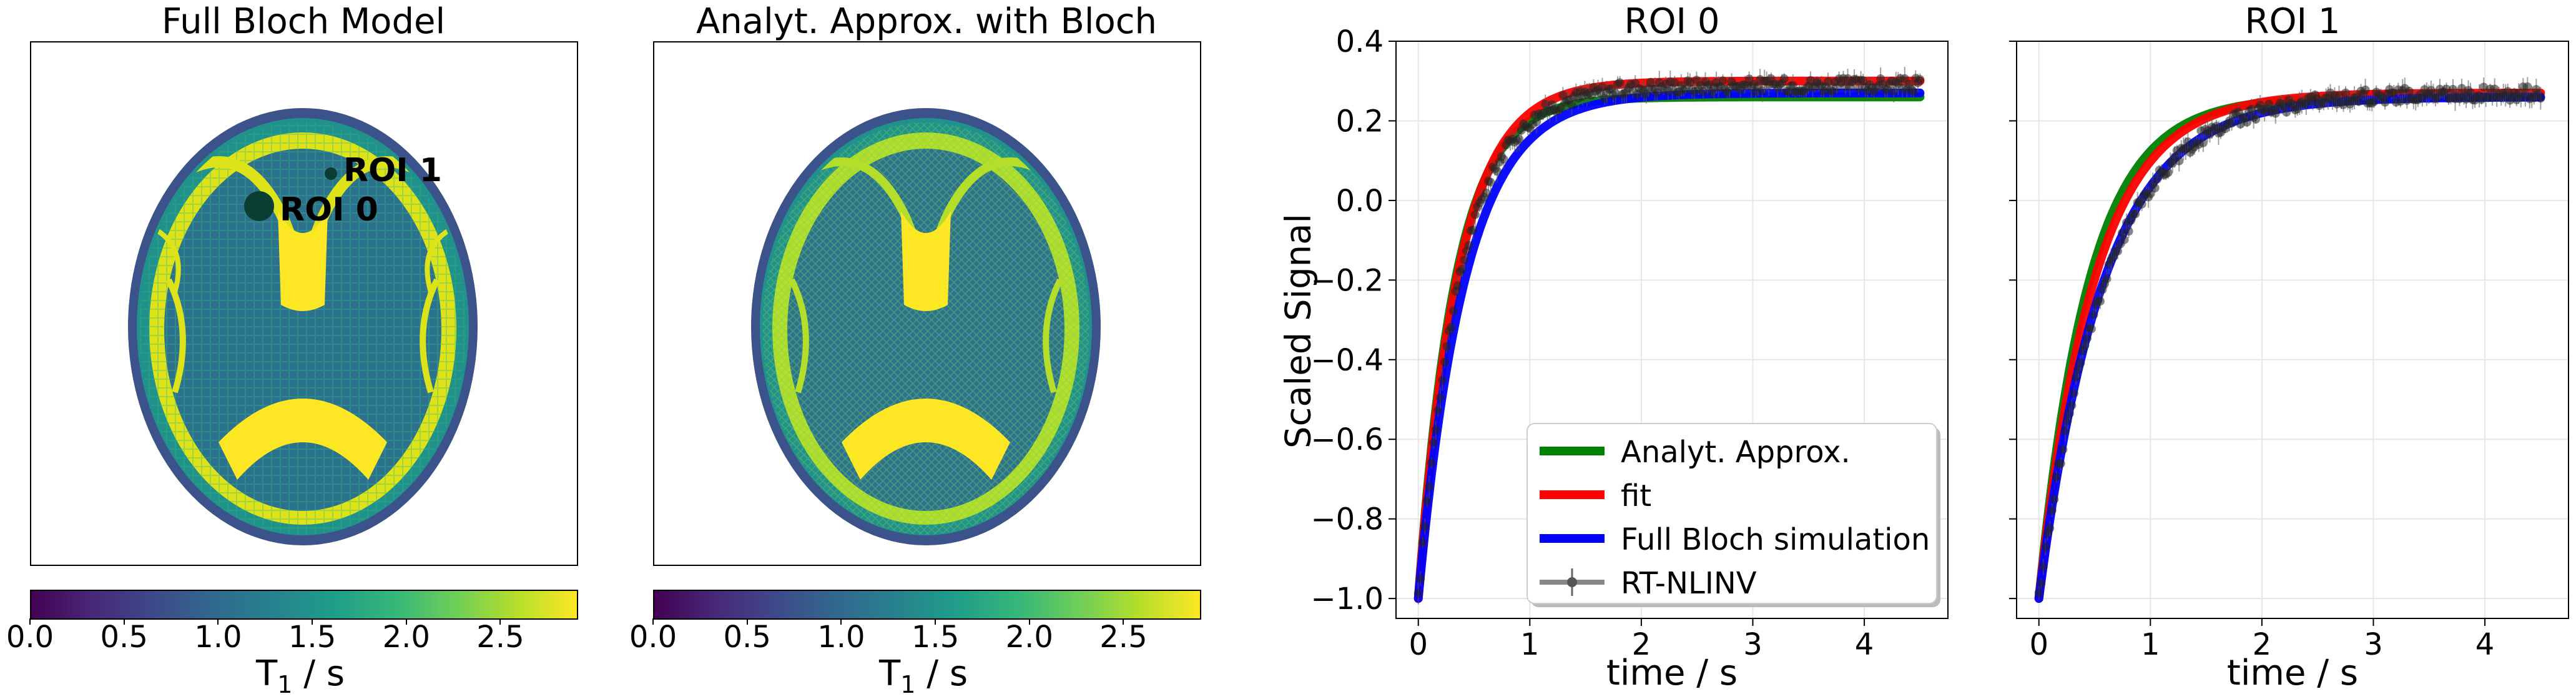  What do you see at coordinates (1572, 582) in the screenshot?
I see `legend-swatch` at bounding box center [1572, 582].